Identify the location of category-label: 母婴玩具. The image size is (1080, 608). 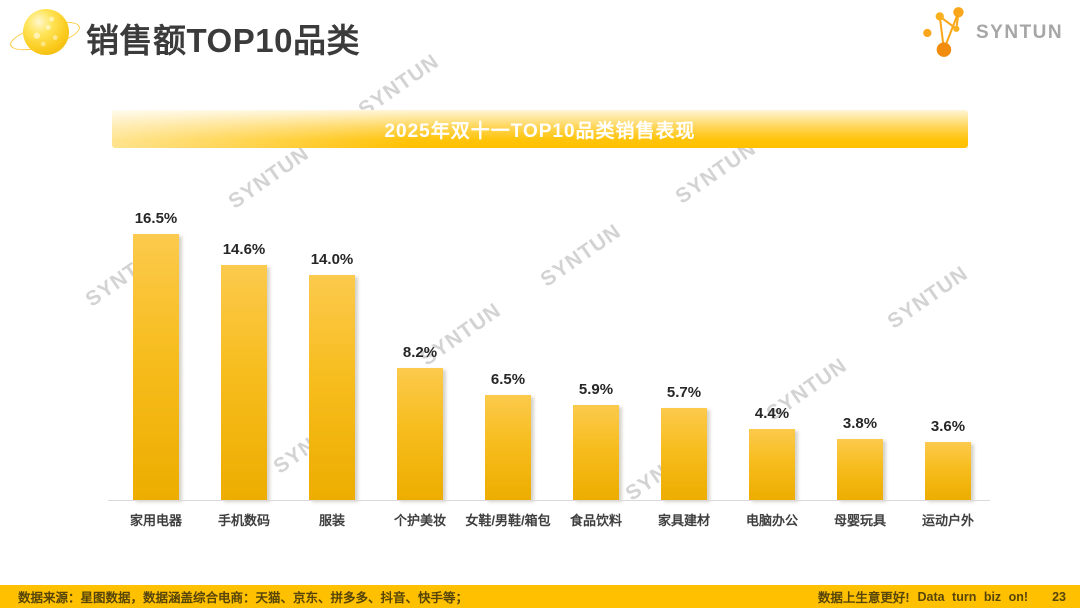
(859, 520).